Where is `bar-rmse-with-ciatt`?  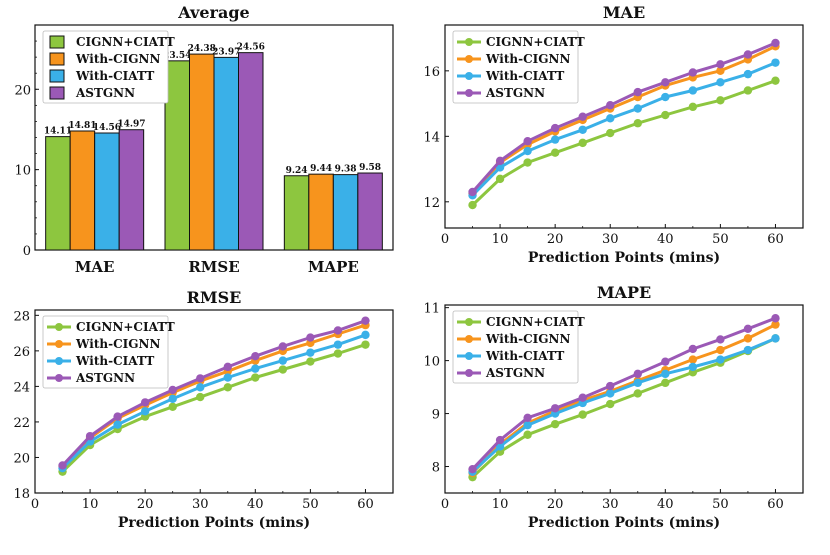
bar-rmse-with-ciatt is located at coordinates (226, 153).